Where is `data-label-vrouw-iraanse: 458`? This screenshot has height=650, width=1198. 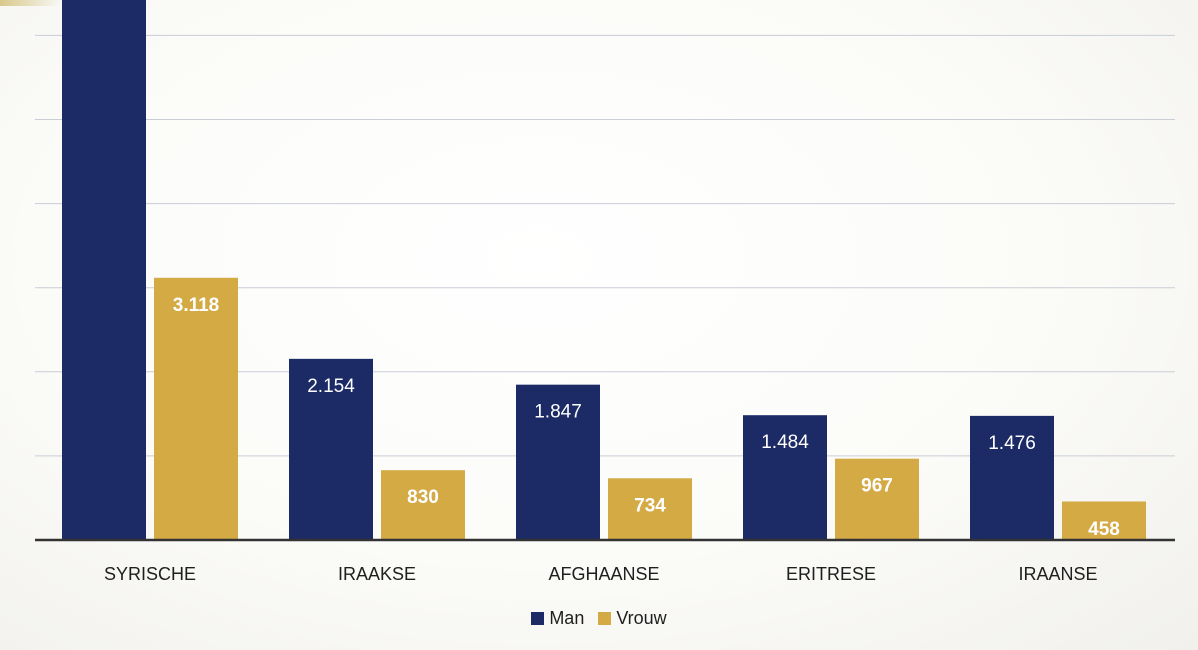 data-label-vrouw-iraanse: 458 is located at coordinates (1104, 529).